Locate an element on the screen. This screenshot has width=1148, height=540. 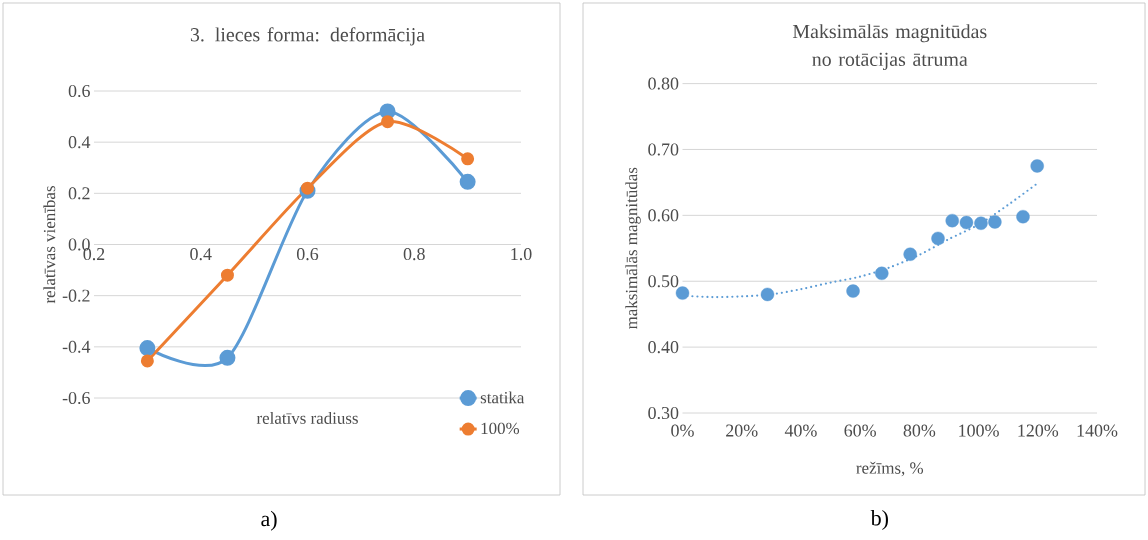
text: a) is located at coordinates (269, 520).